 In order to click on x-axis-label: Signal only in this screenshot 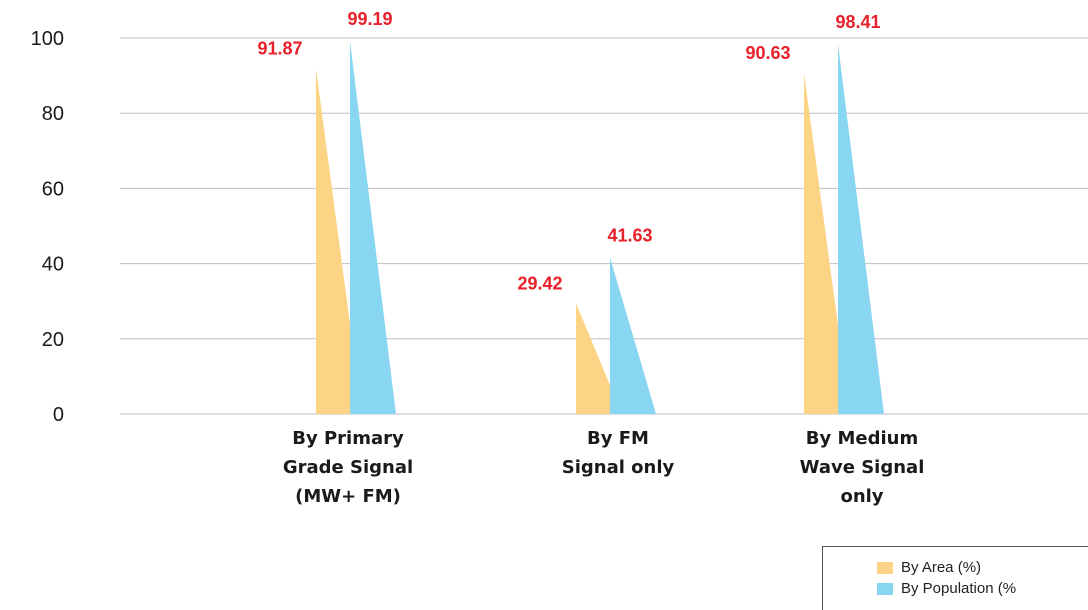, I will do `click(618, 467)`.